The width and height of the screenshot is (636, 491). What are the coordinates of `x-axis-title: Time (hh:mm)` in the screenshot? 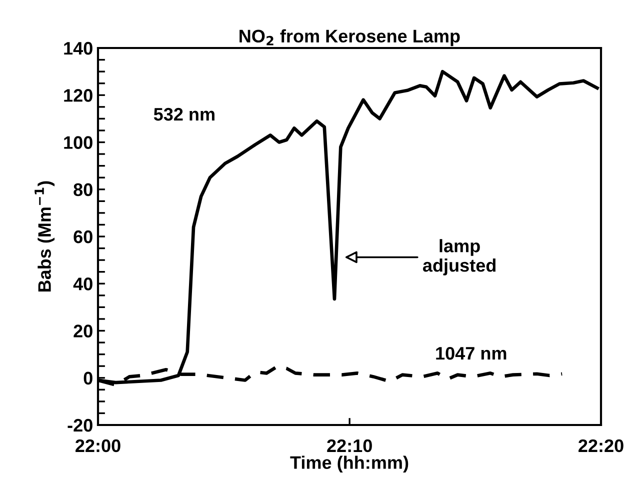 It's located at (349, 464).